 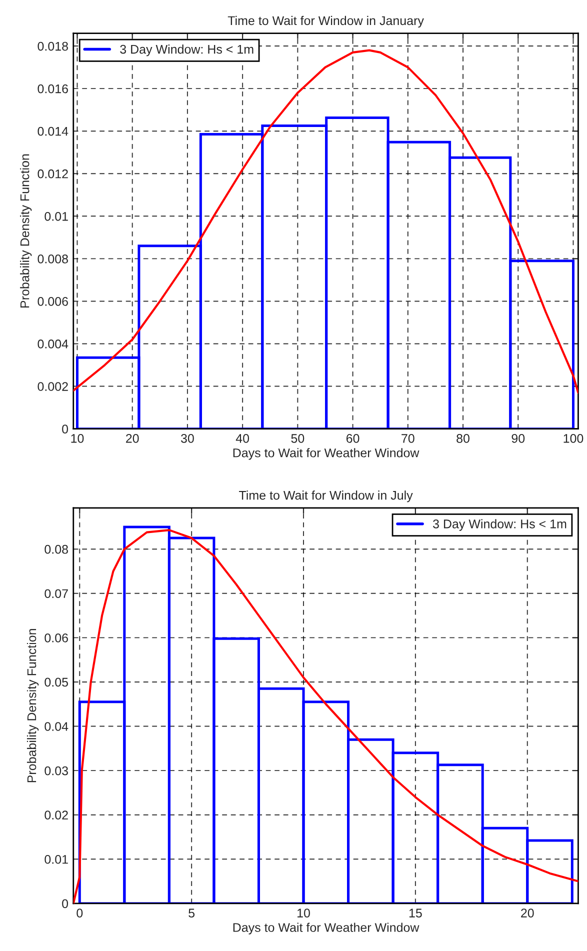 What do you see at coordinates (56, 682) in the screenshot?
I see `y-tick-label: 0.05` at bounding box center [56, 682].